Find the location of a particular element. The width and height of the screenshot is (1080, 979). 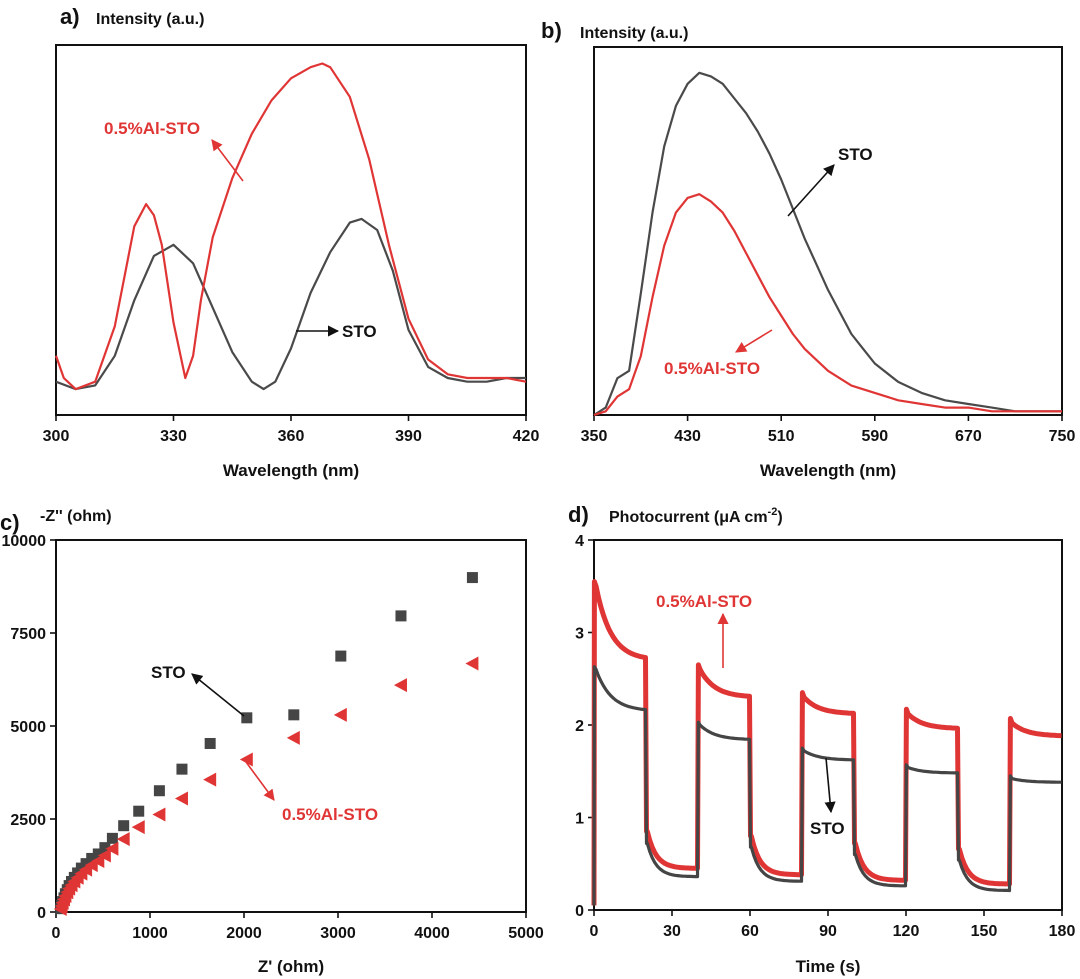

panel-d-xticks: 0 30 60 90 120 150 180 is located at coordinates (832, 925).